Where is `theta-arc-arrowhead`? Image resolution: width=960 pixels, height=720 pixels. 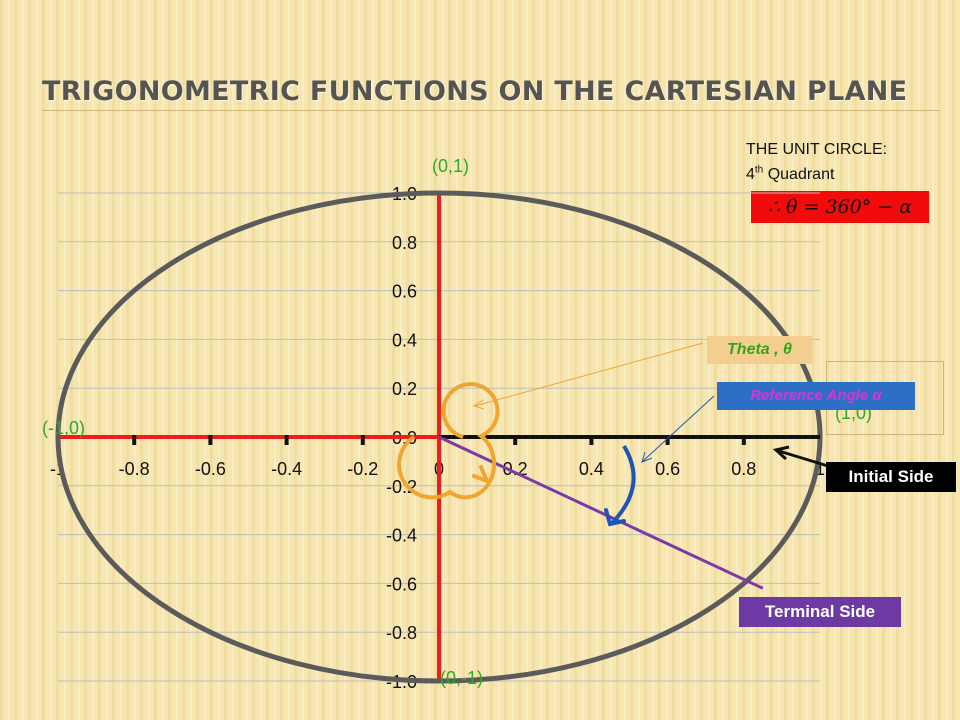 theta-arc-arrowhead is located at coordinates (481, 475).